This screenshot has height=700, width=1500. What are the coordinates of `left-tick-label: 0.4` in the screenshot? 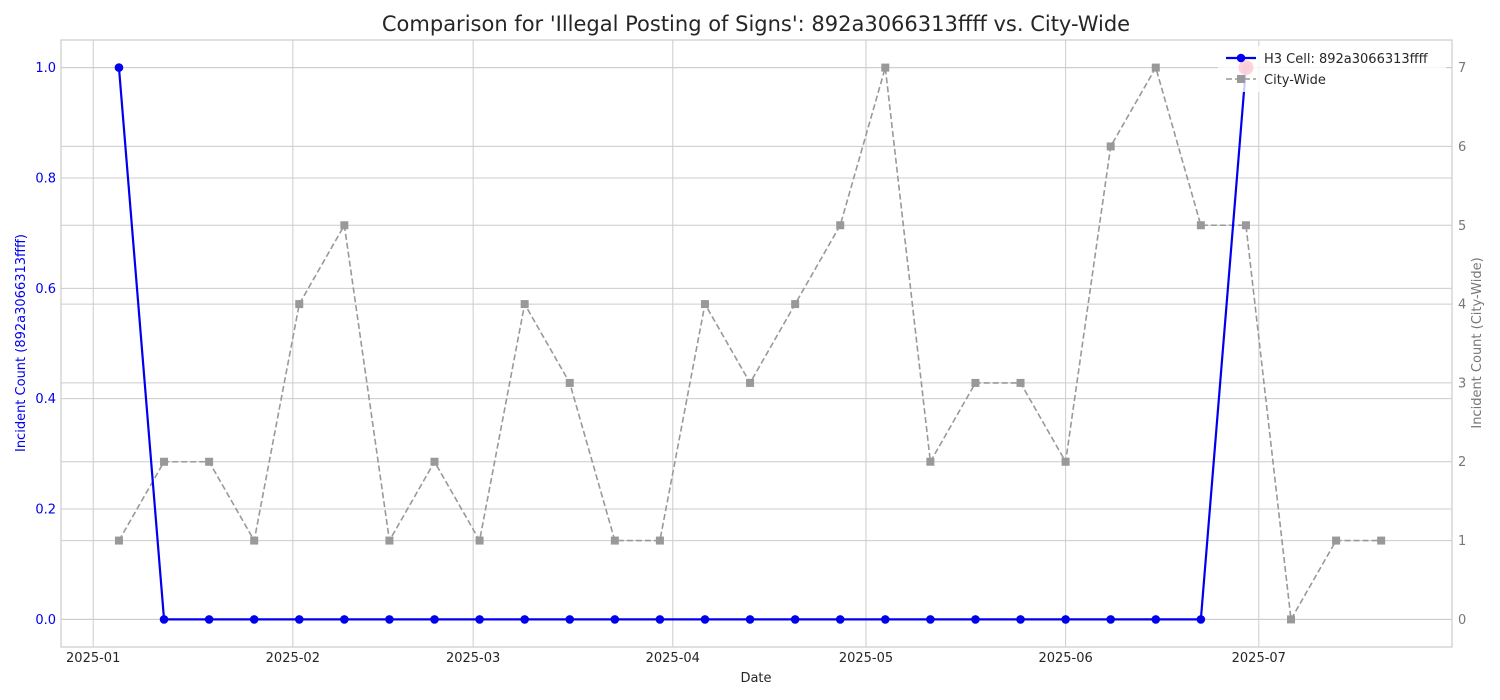 It's located at (45, 399).